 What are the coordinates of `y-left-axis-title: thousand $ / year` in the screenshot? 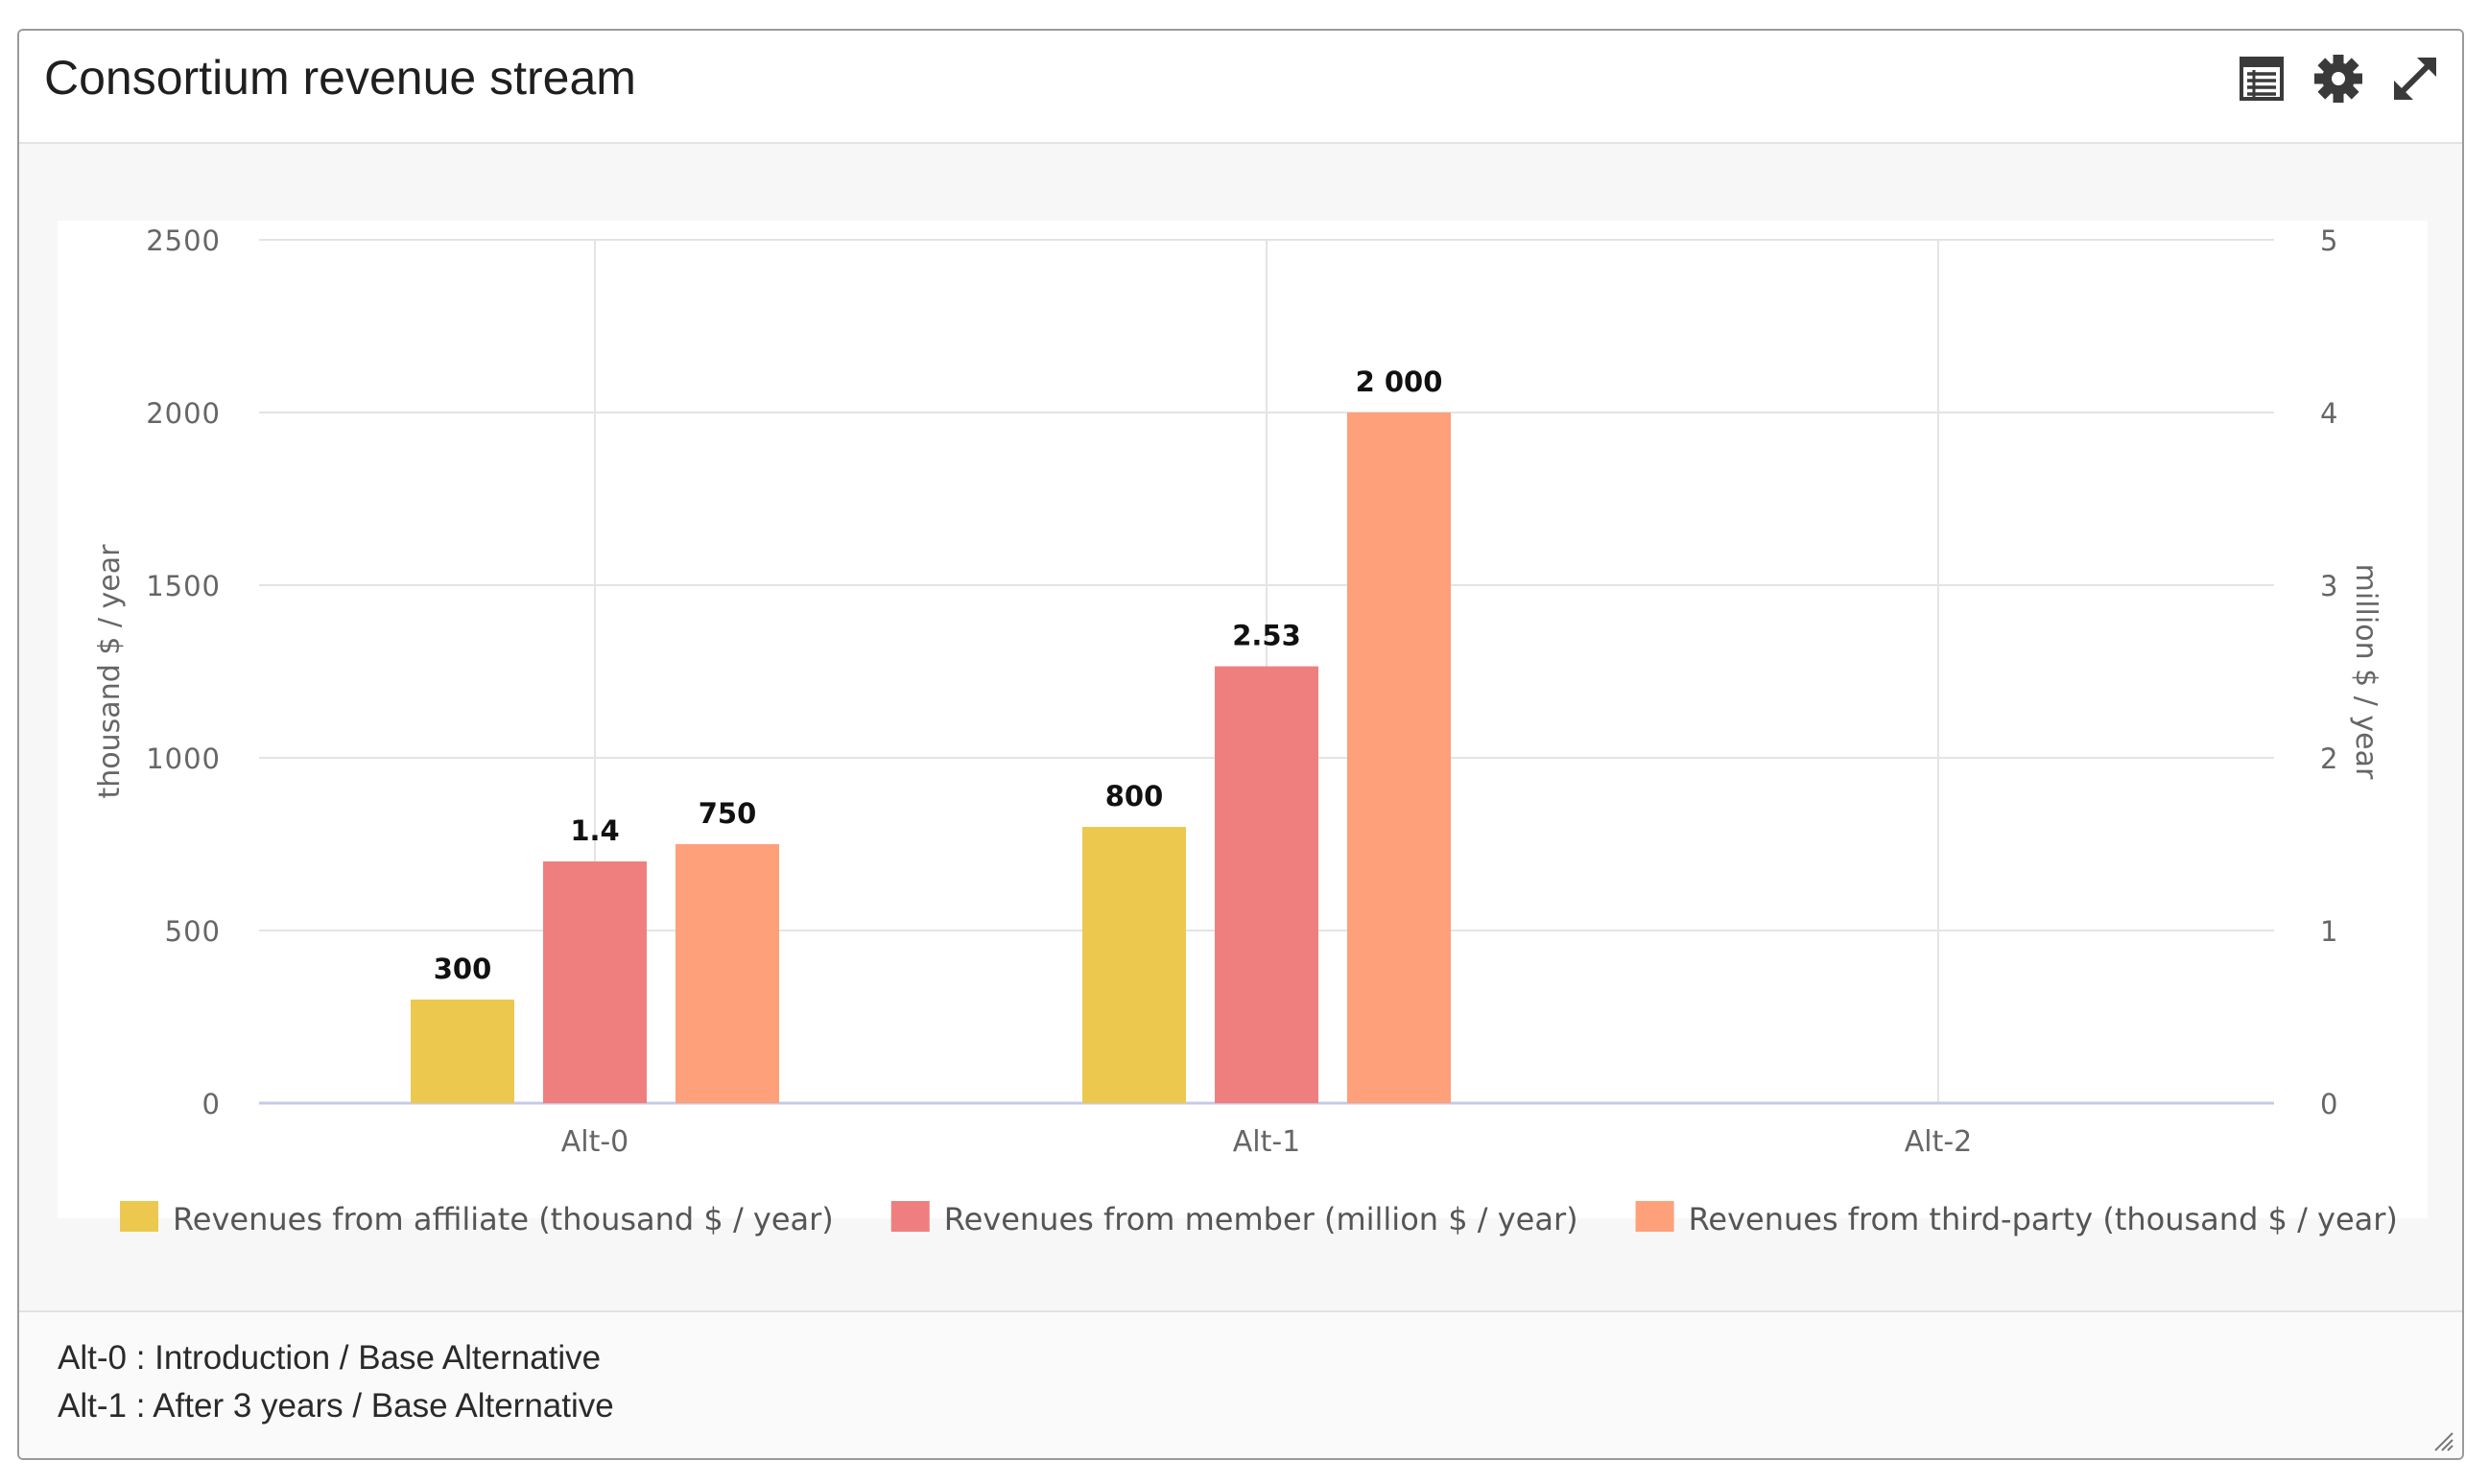 It's located at (110, 672).